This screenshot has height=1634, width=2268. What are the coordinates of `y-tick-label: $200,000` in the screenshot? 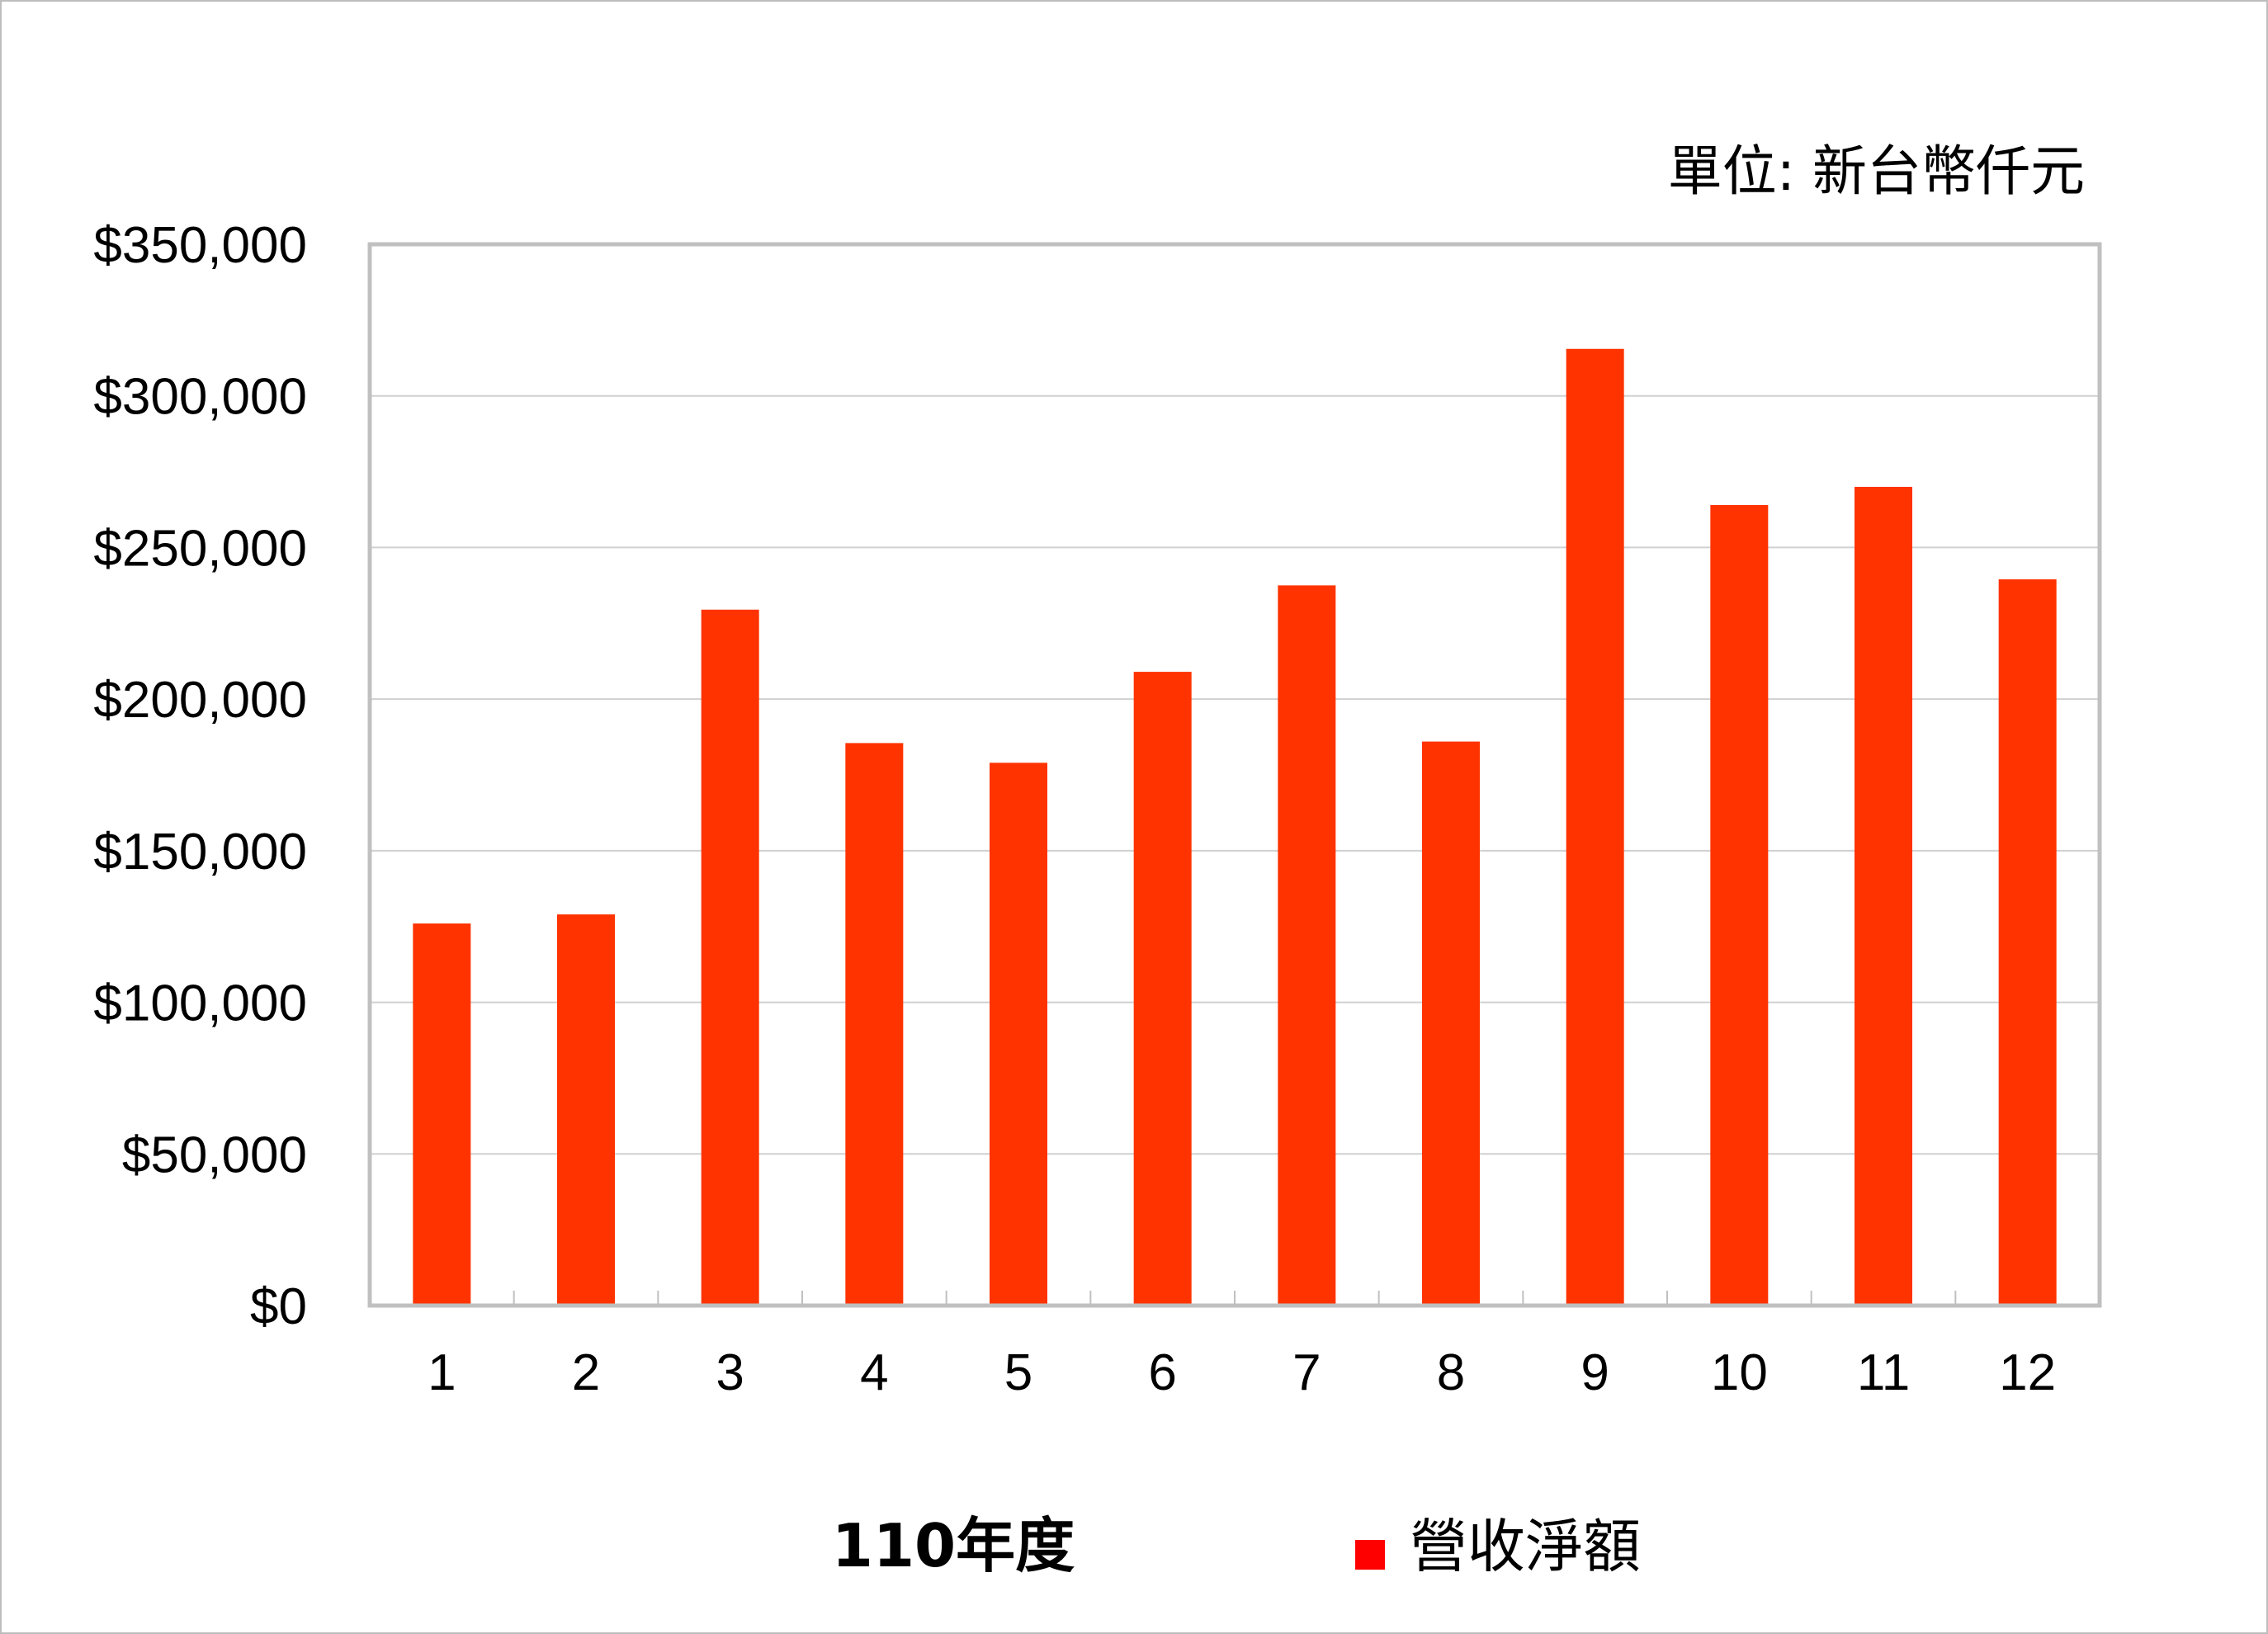 It's located at (200, 700).